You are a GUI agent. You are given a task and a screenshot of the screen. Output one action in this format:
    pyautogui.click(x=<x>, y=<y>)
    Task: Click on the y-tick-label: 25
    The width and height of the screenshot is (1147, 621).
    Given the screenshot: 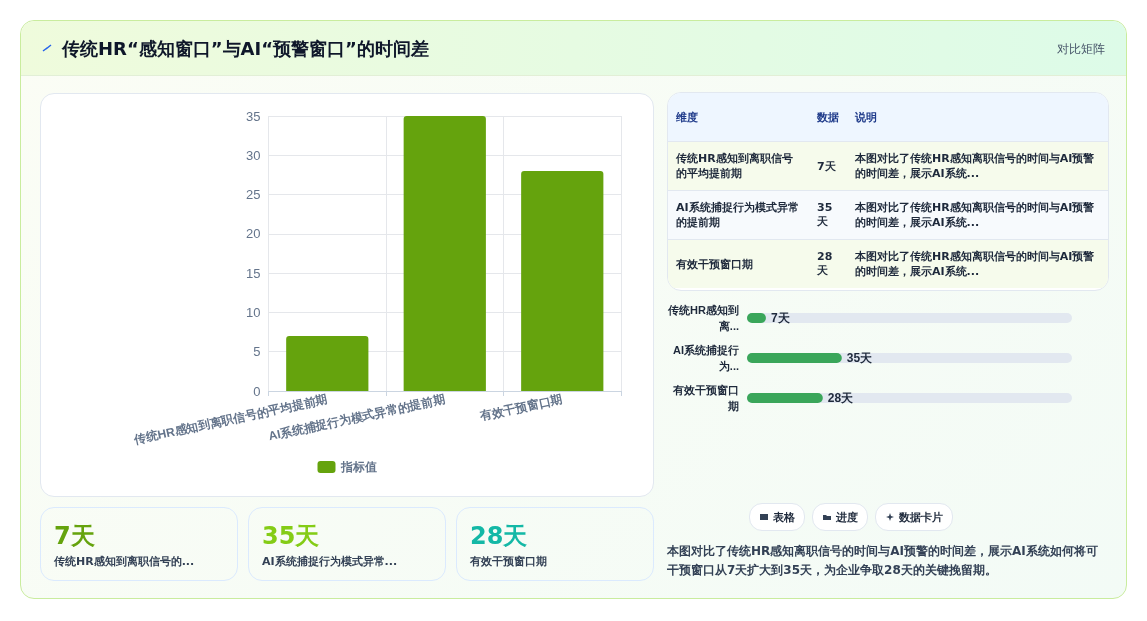 What is the action you would take?
    pyautogui.click(x=253, y=195)
    